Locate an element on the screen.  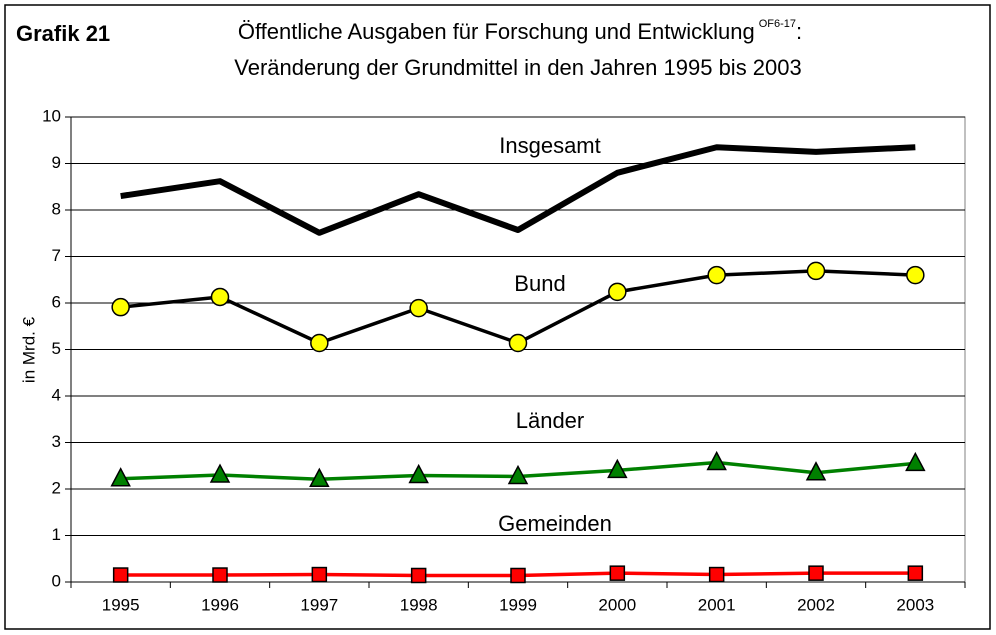
x-tick-label: 2000 is located at coordinates (617, 604).